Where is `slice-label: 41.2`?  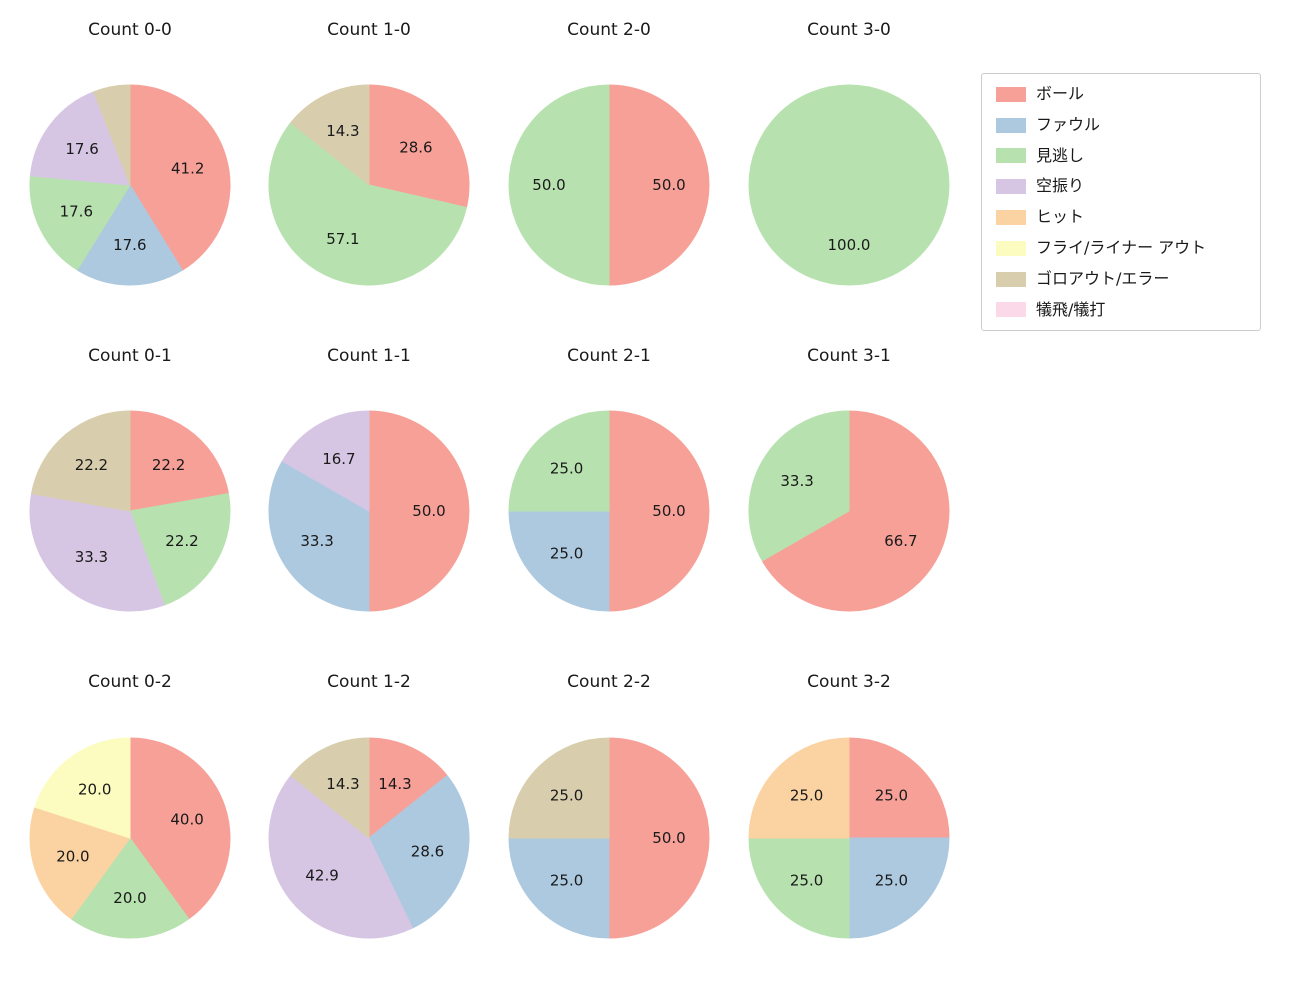 slice-label: 41.2 is located at coordinates (187, 169).